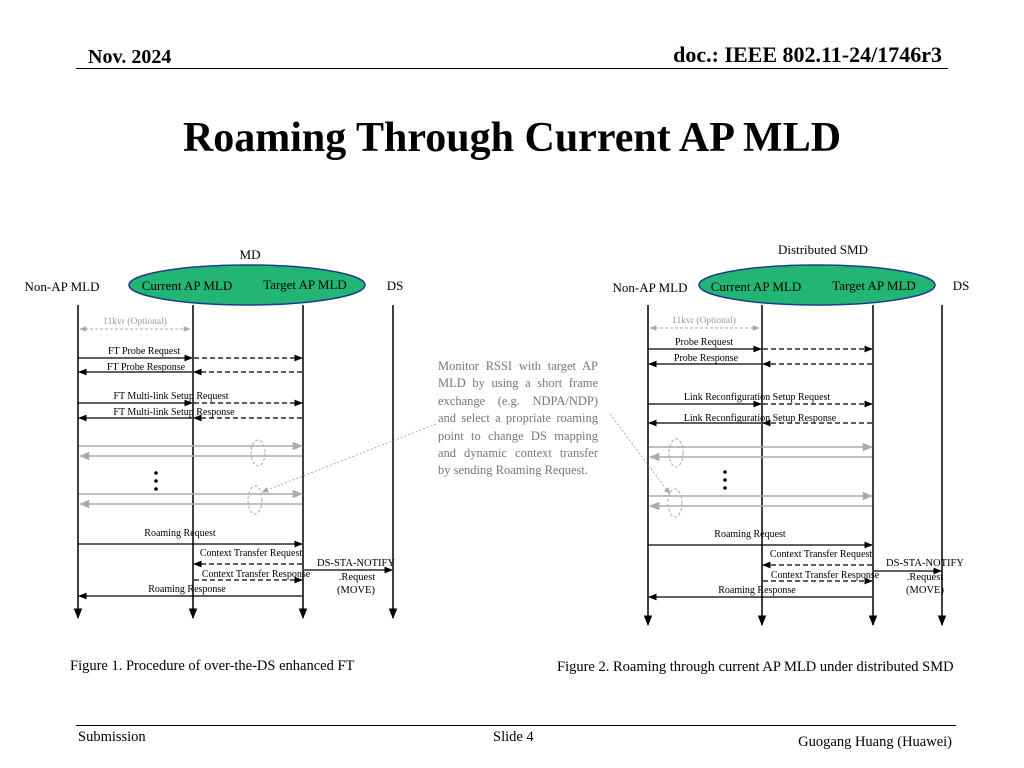 The height and width of the screenshot is (768, 1024). Describe the element at coordinates (356, 590) in the screenshot. I see `fig1-ds-move-label: (MOVE)` at that location.